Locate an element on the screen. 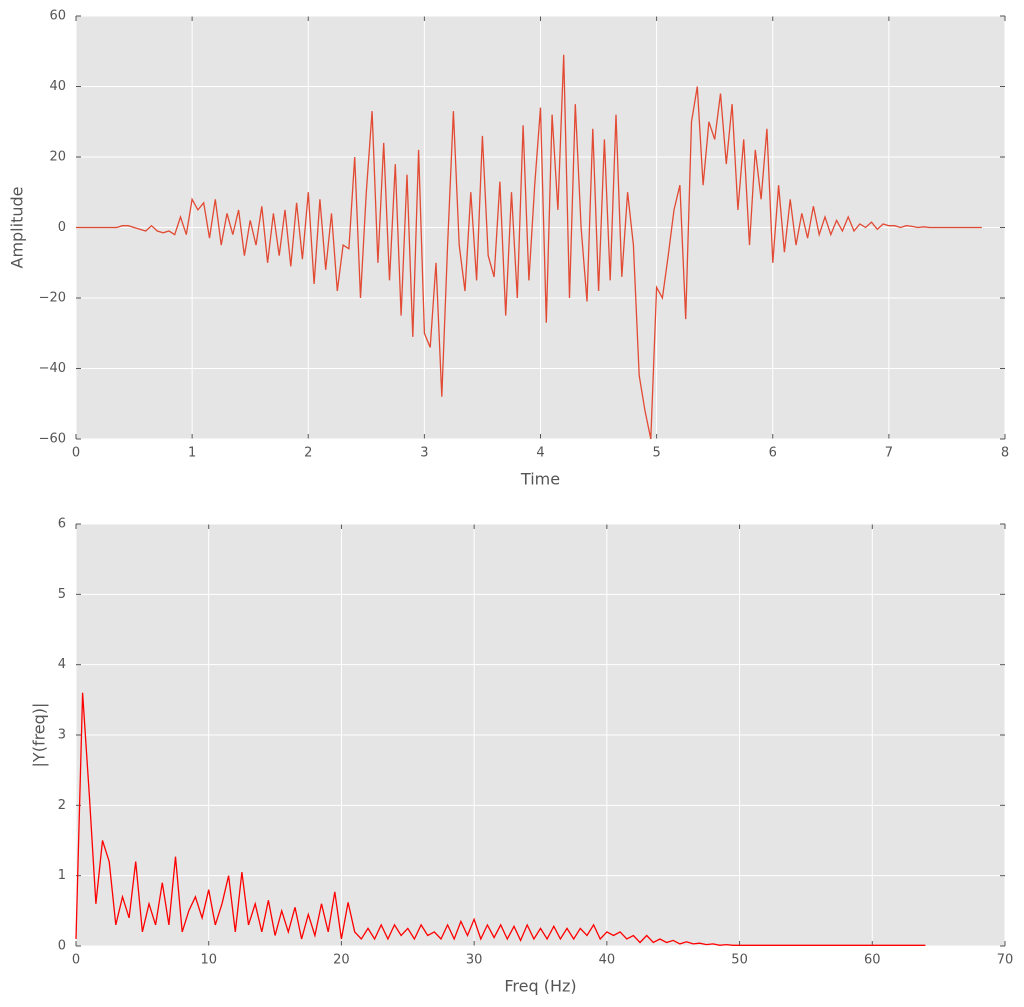  y-tick-label: 3 is located at coordinates (62, 735).